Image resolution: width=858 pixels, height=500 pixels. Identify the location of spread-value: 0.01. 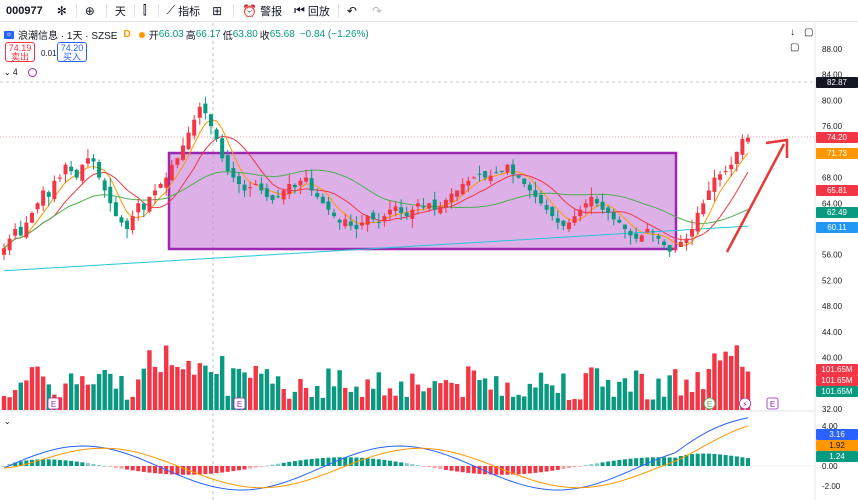
(49, 53).